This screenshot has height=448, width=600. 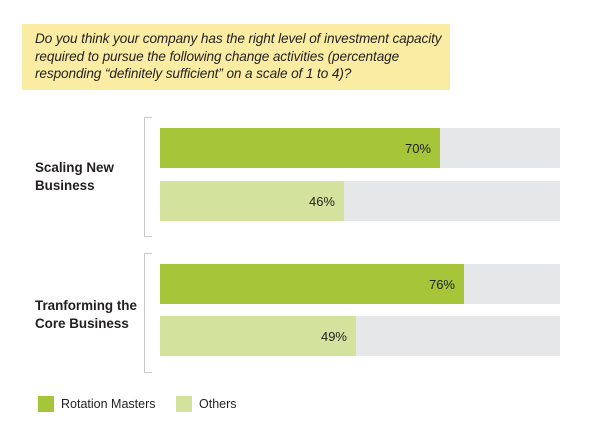 What do you see at coordinates (321, 201) in the screenshot?
I see `data-label: 46%` at bounding box center [321, 201].